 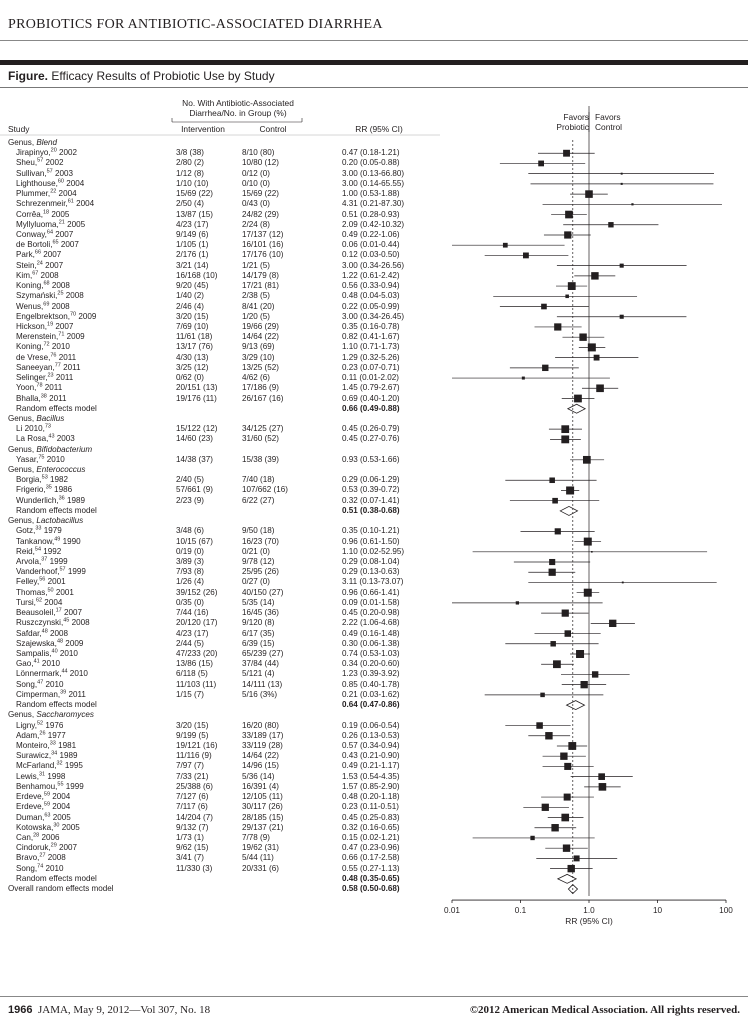 What do you see at coordinates (371, 572) in the screenshot?
I see `rr-value: 0.29 (0.13-0.63)` at bounding box center [371, 572].